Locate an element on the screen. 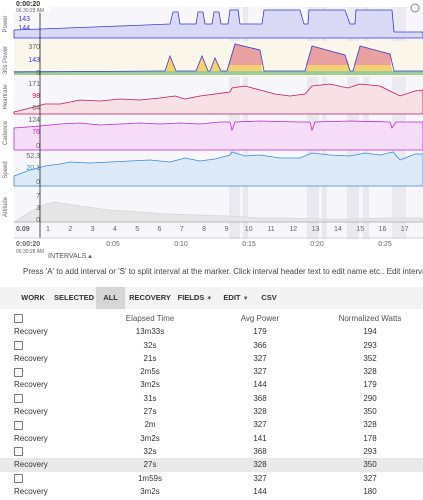  distance-tick-label: 6 is located at coordinates (160, 229).